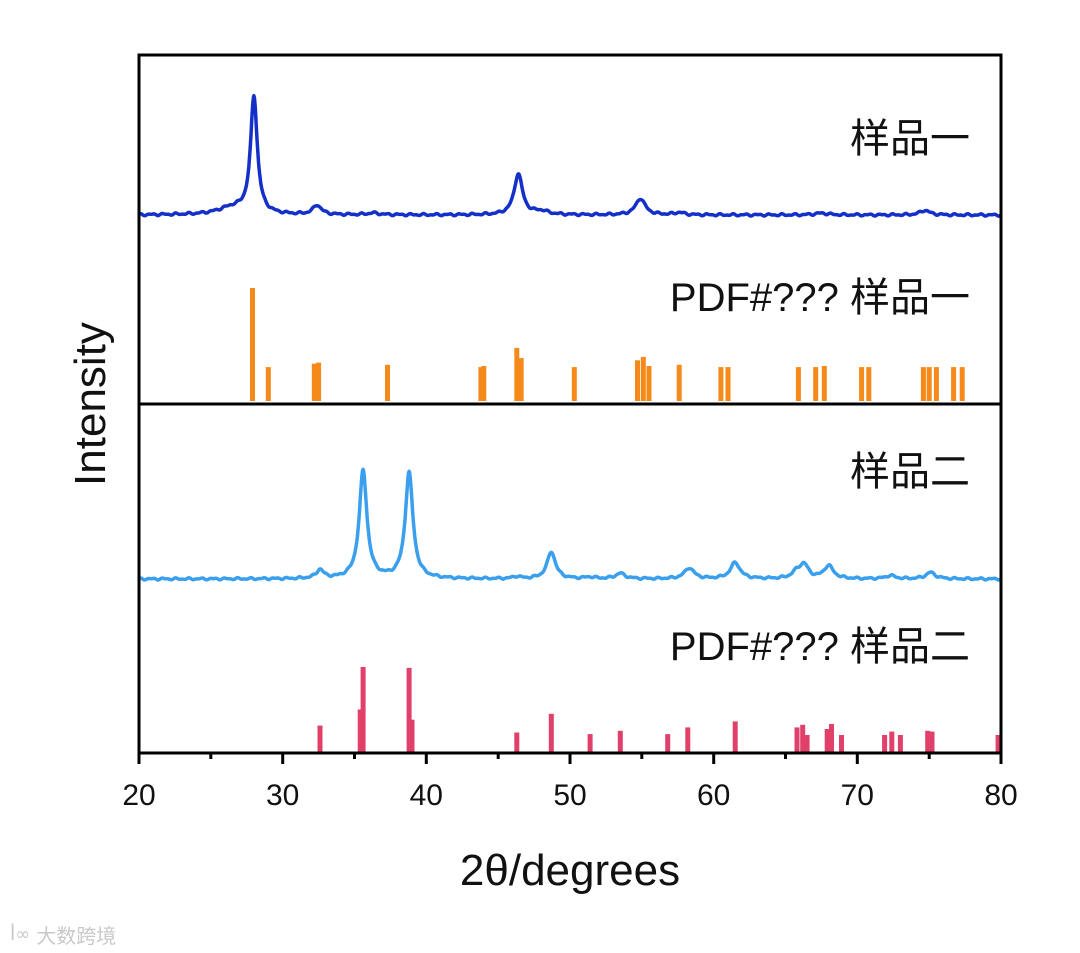 The width and height of the screenshot is (1080, 953). What do you see at coordinates (1000, 795) in the screenshot?
I see `x-tick-label: 80` at bounding box center [1000, 795].